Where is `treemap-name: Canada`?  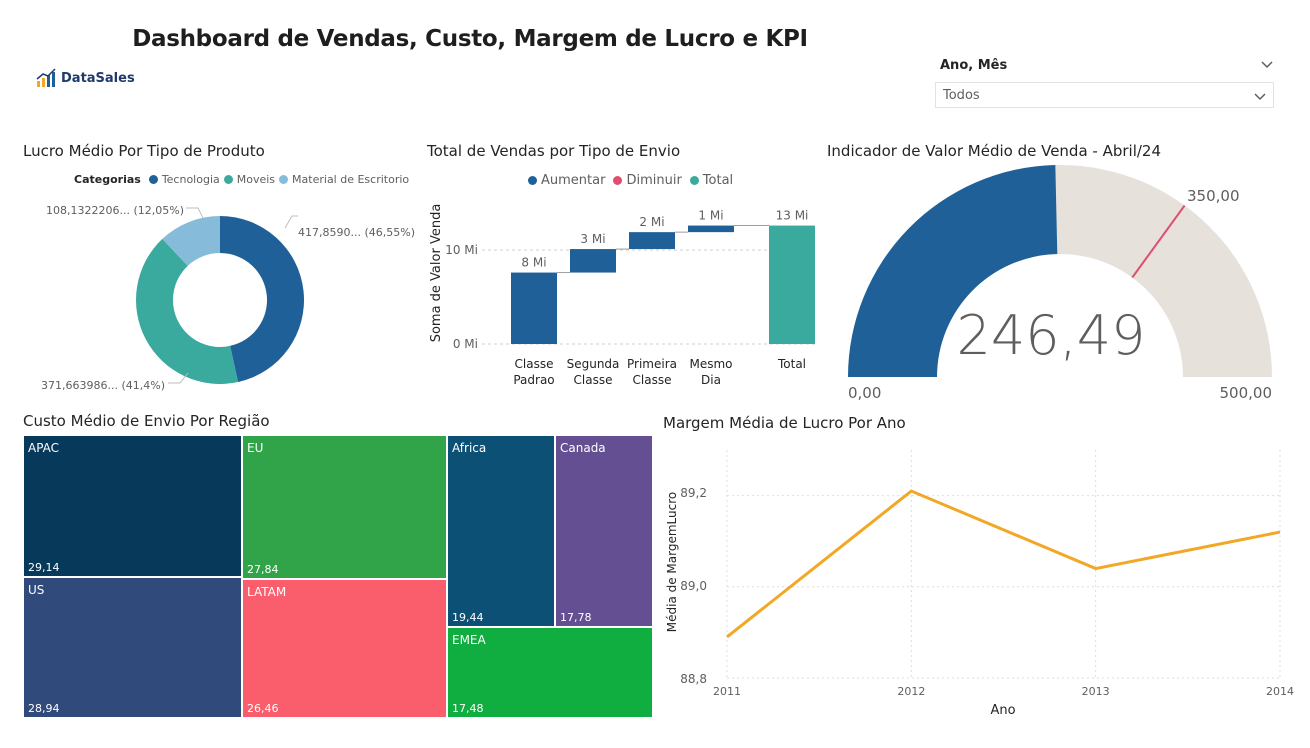 treemap-name: Canada is located at coordinates (583, 448).